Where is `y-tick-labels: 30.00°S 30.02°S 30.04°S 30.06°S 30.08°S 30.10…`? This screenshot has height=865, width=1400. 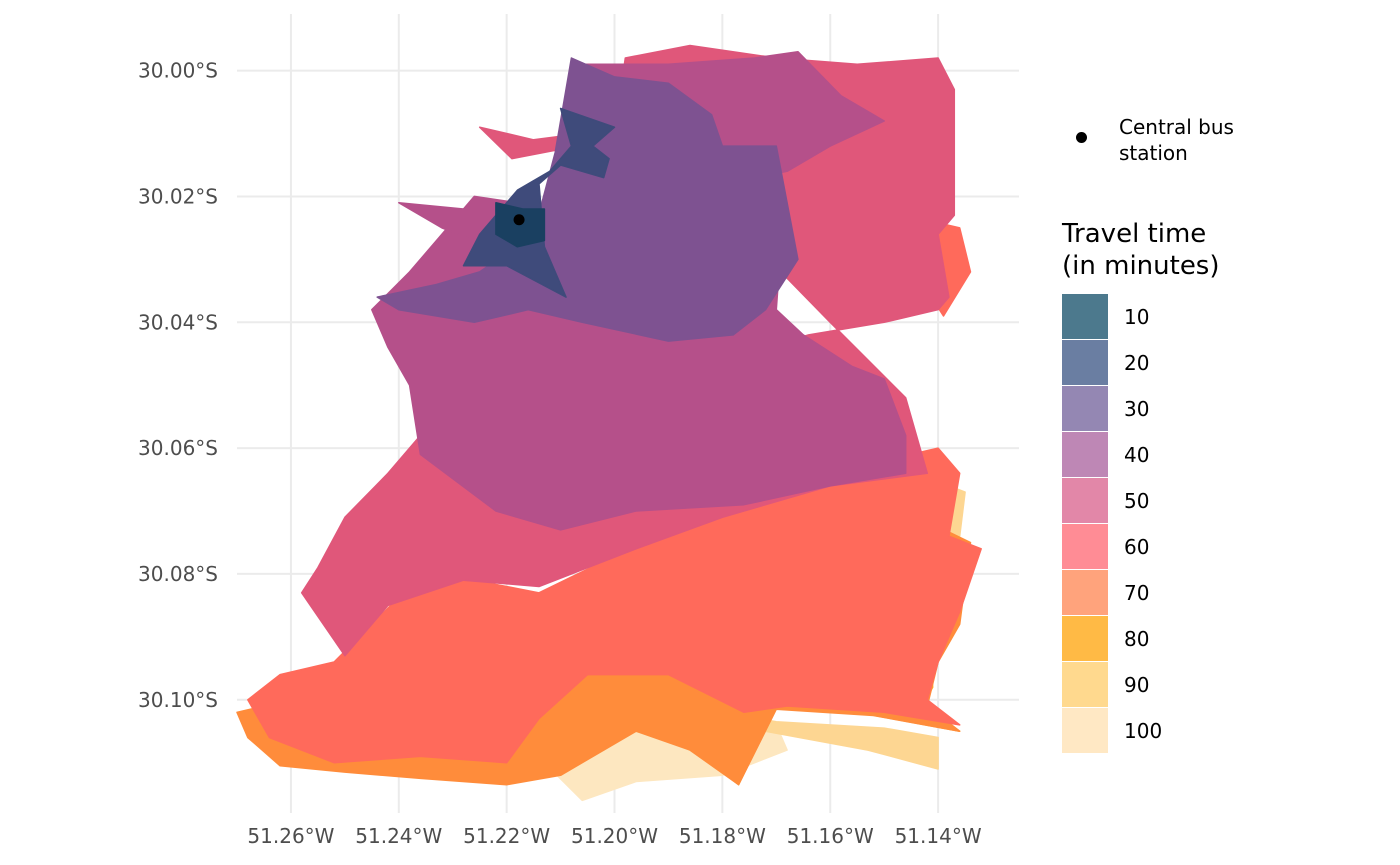 y-tick-labels: 30.00°S 30.02°S 30.04°S 30.06°S 30.08°S 30.10… is located at coordinates (178, 385).